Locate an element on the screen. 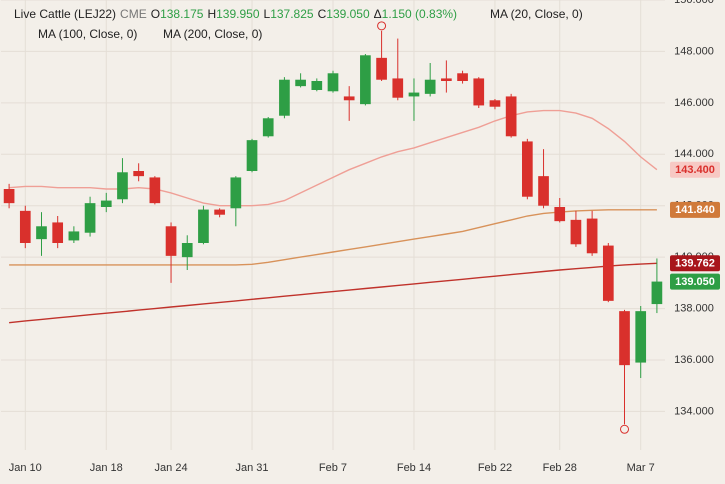  quote-value: 139.050 is located at coordinates (348, 14).